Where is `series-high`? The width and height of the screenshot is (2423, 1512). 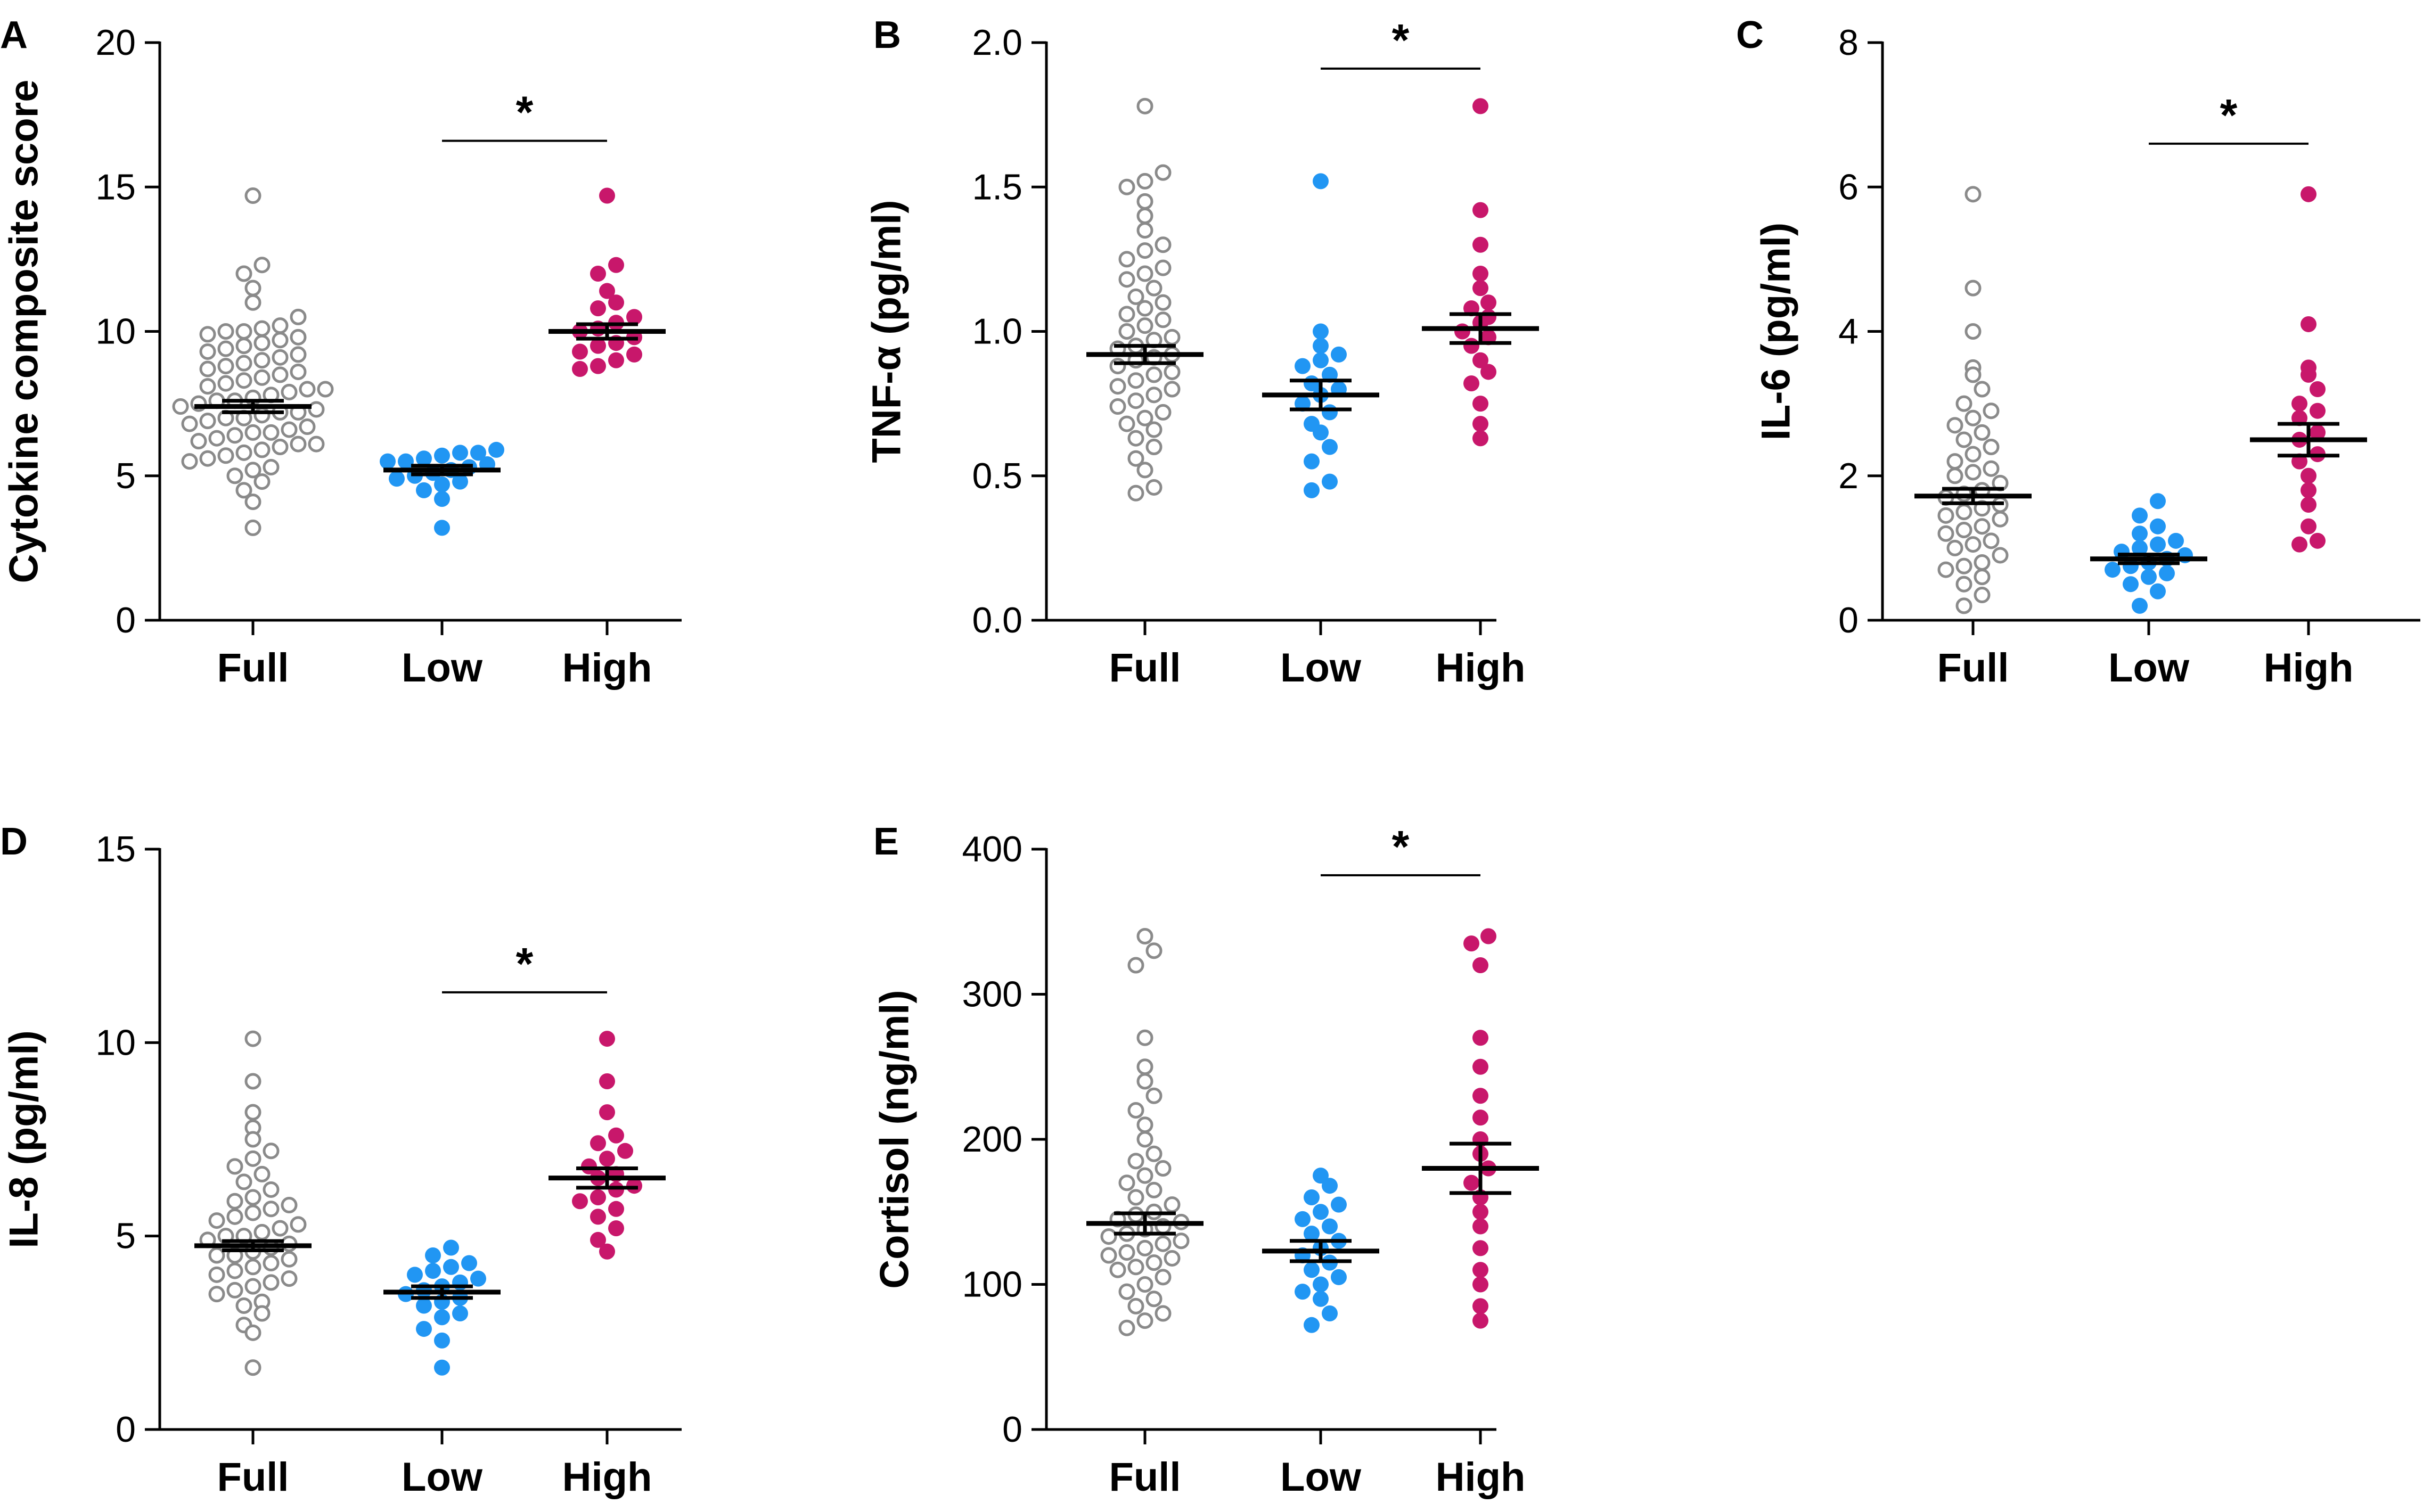
series-high is located at coordinates (607, 282).